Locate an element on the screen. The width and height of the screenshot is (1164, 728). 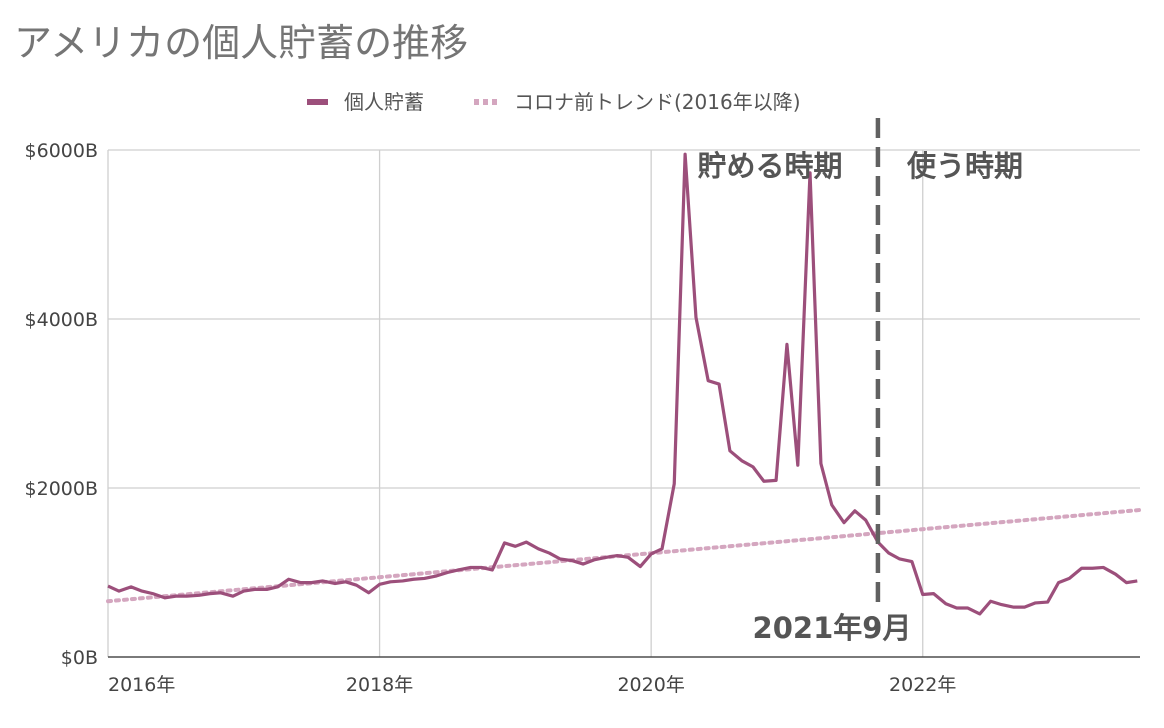
y-tick-label-1: $2000B is located at coordinates (61, 489).